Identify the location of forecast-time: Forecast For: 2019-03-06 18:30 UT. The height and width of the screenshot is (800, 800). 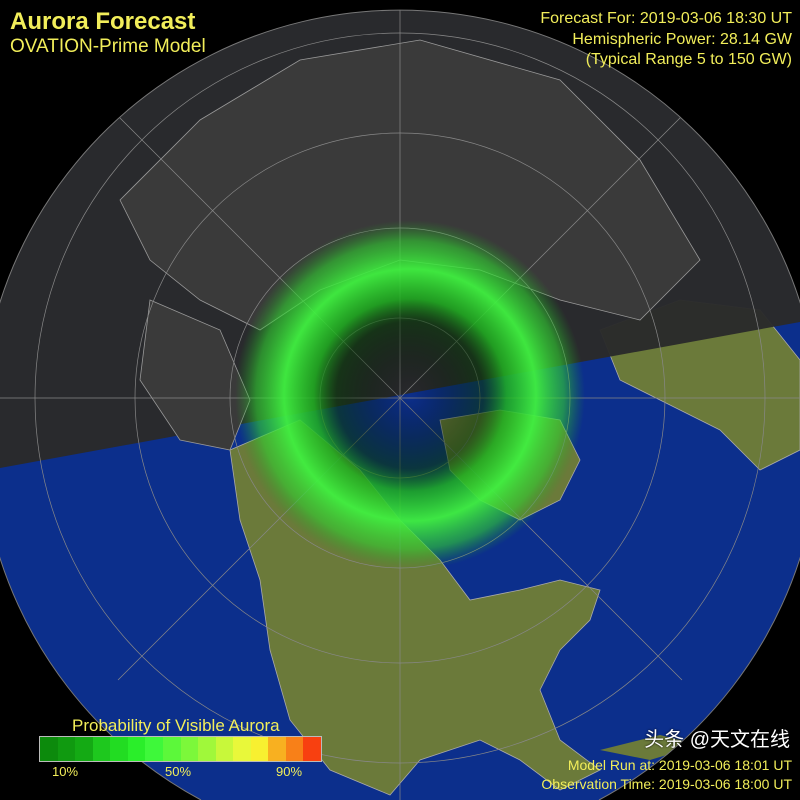
(666, 18).